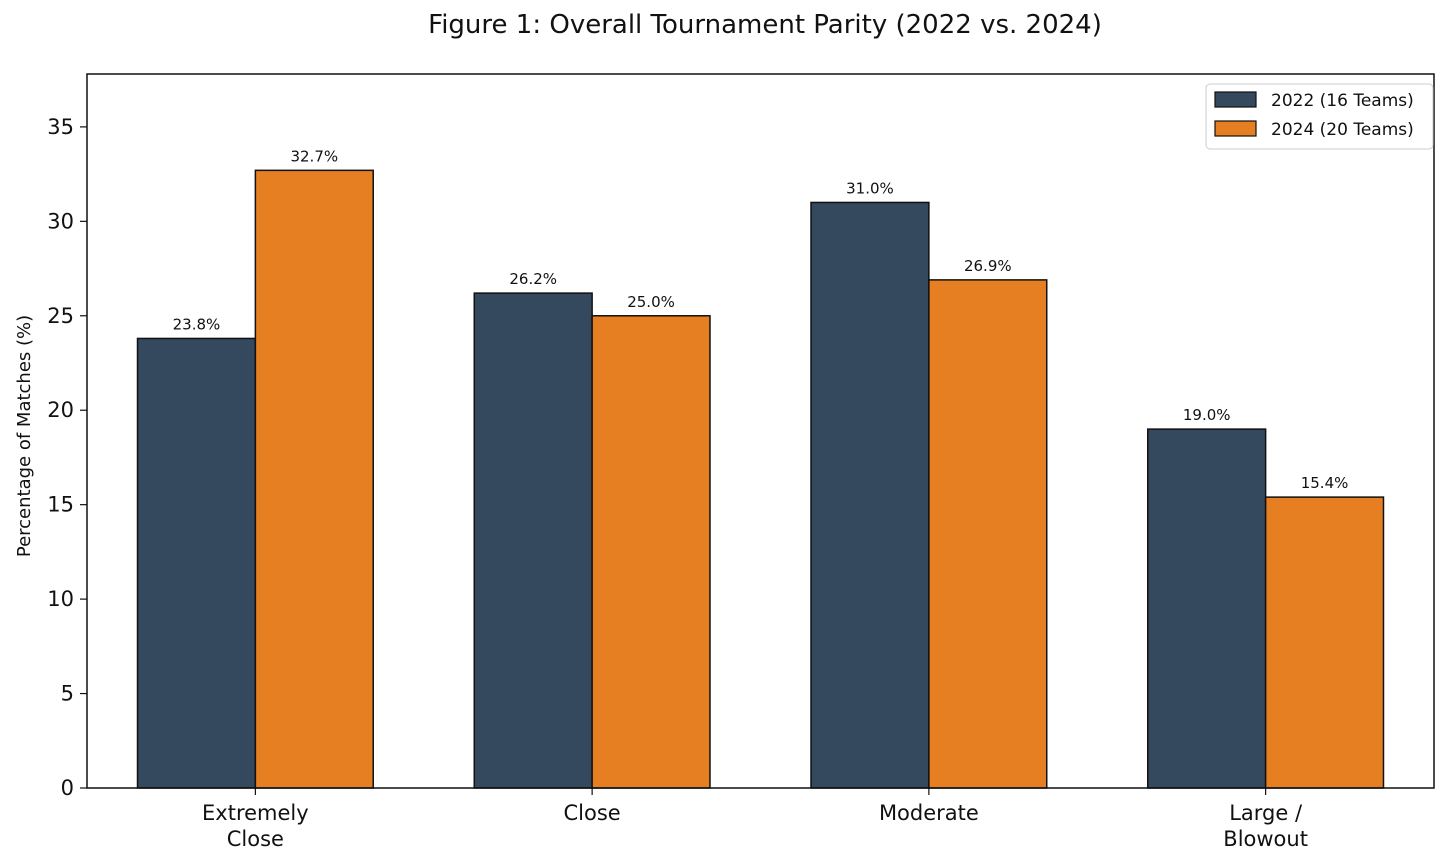 Image resolution: width=1456 pixels, height=861 pixels. What do you see at coordinates (929, 813) in the screenshot?
I see `category-label: Moderate` at bounding box center [929, 813].